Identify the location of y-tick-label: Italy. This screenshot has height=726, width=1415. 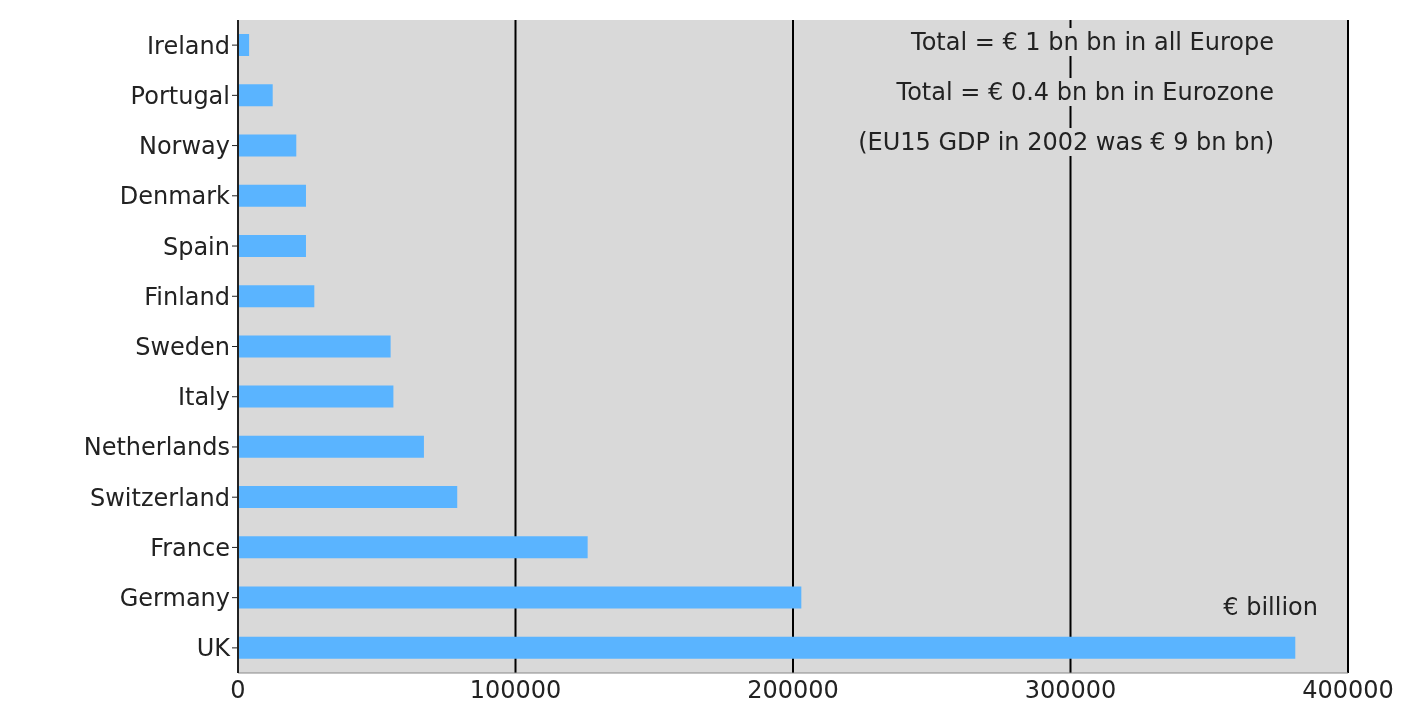
(203, 397).